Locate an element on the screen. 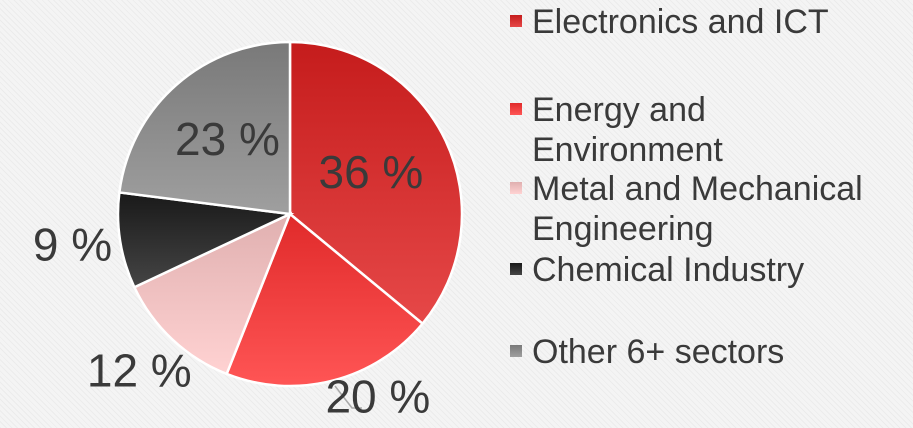 The width and height of the screenshot is (913, 428). slice-energy-environment is located at coordinates (325, 299).